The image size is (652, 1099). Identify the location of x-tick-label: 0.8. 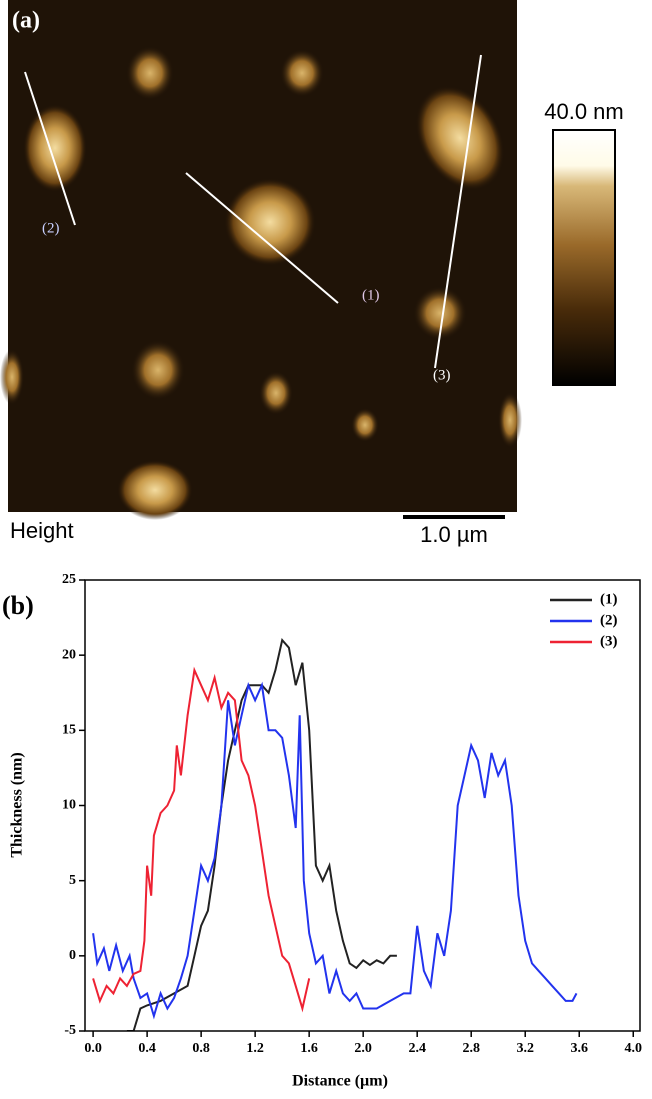
(201, 1048).